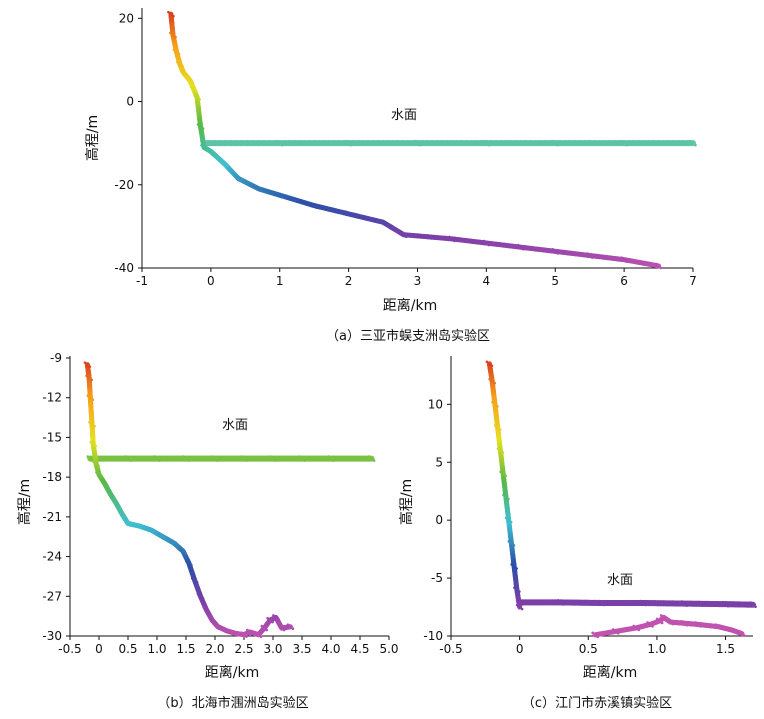  I want to click on y-tick-label: -24, so click(52, 557).